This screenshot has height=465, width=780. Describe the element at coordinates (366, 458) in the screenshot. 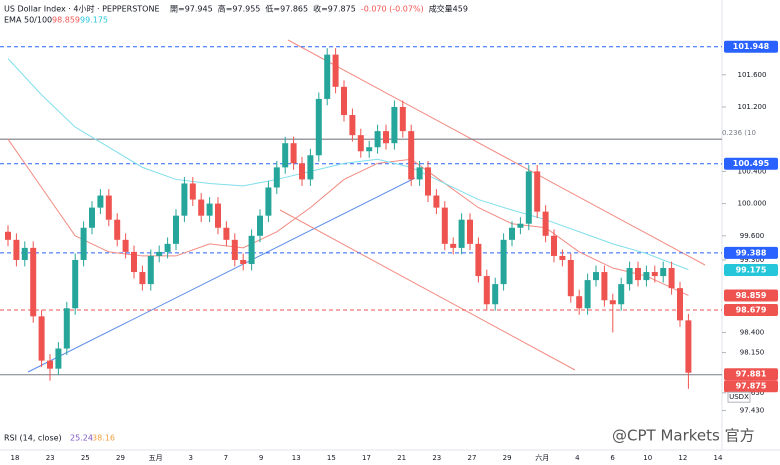

I see `x-tick-label: 17` at that location.